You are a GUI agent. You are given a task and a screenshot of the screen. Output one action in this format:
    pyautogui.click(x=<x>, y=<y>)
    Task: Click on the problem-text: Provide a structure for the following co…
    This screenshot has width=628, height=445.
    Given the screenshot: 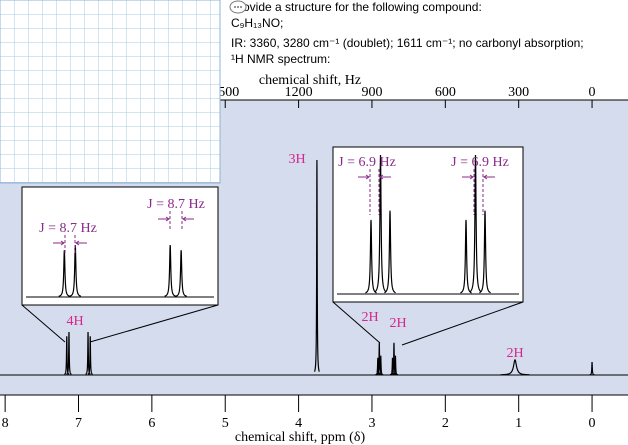 What is the action you would take?
    pyautogui.click(x=407, y=33)
    